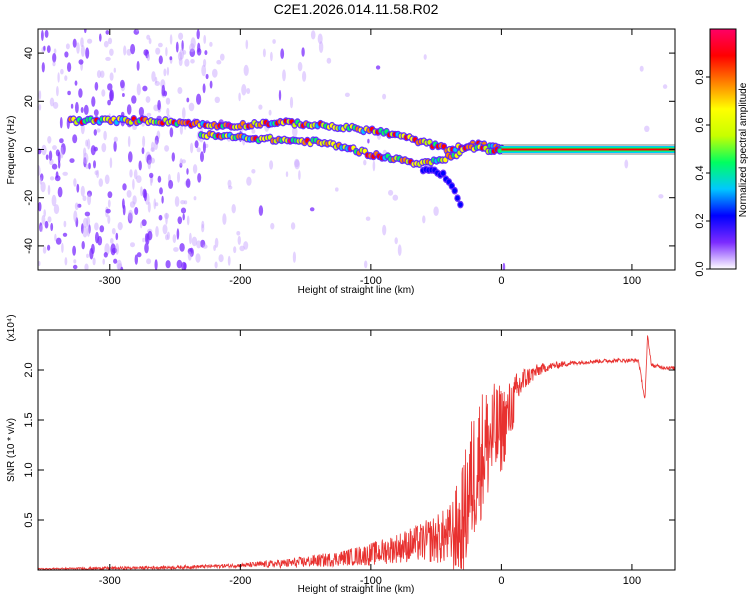  What do you see at coordinates (29, 469) in the screenshot?
I see `y-tick-label: 1.0` at bounding box center [29, 469].